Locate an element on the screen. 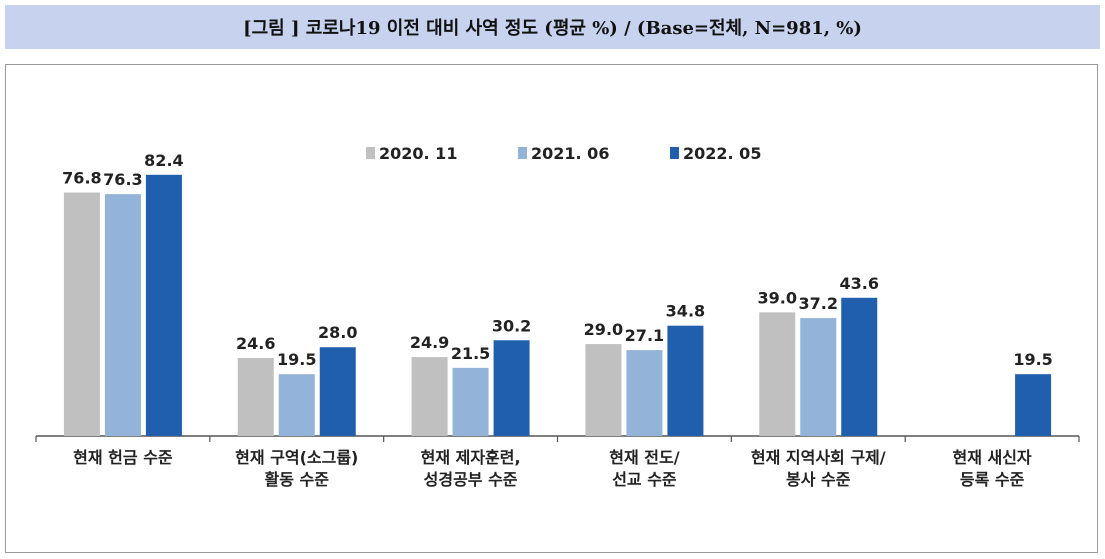 Image resolution: width=1105 pixels, height=559 pixels. legend-label: 2021. 06 is located at coordinates (570, 153).